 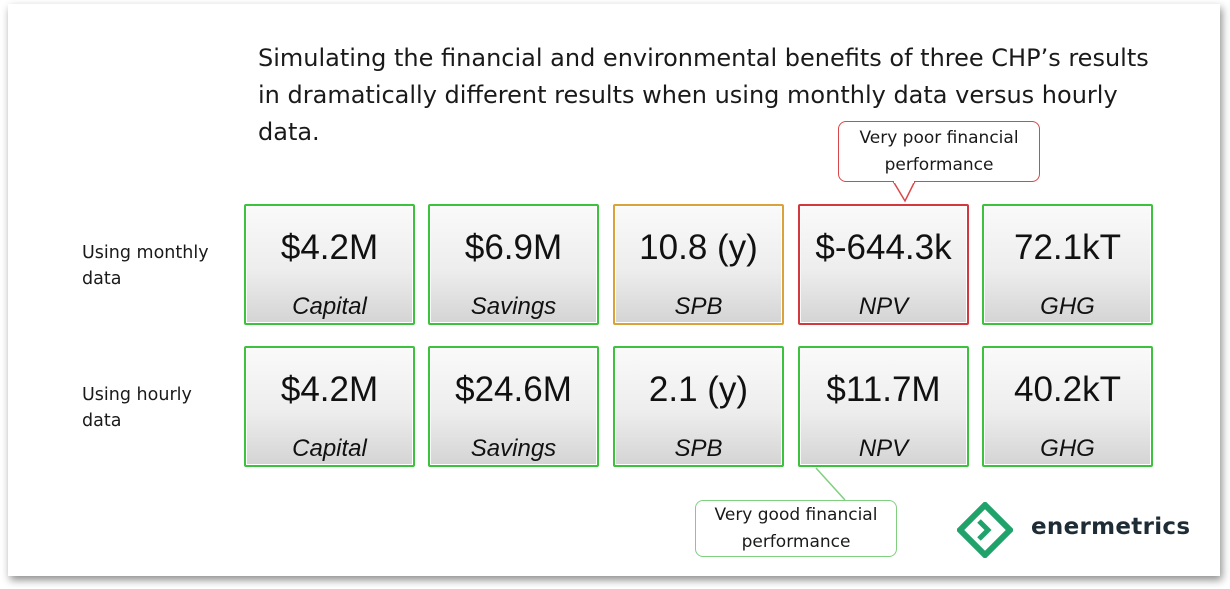 What do you see at coordinates (985, 530) in the screenshot?
I see `enermetrics-diamond-icon` at bounding box center [985, 530].